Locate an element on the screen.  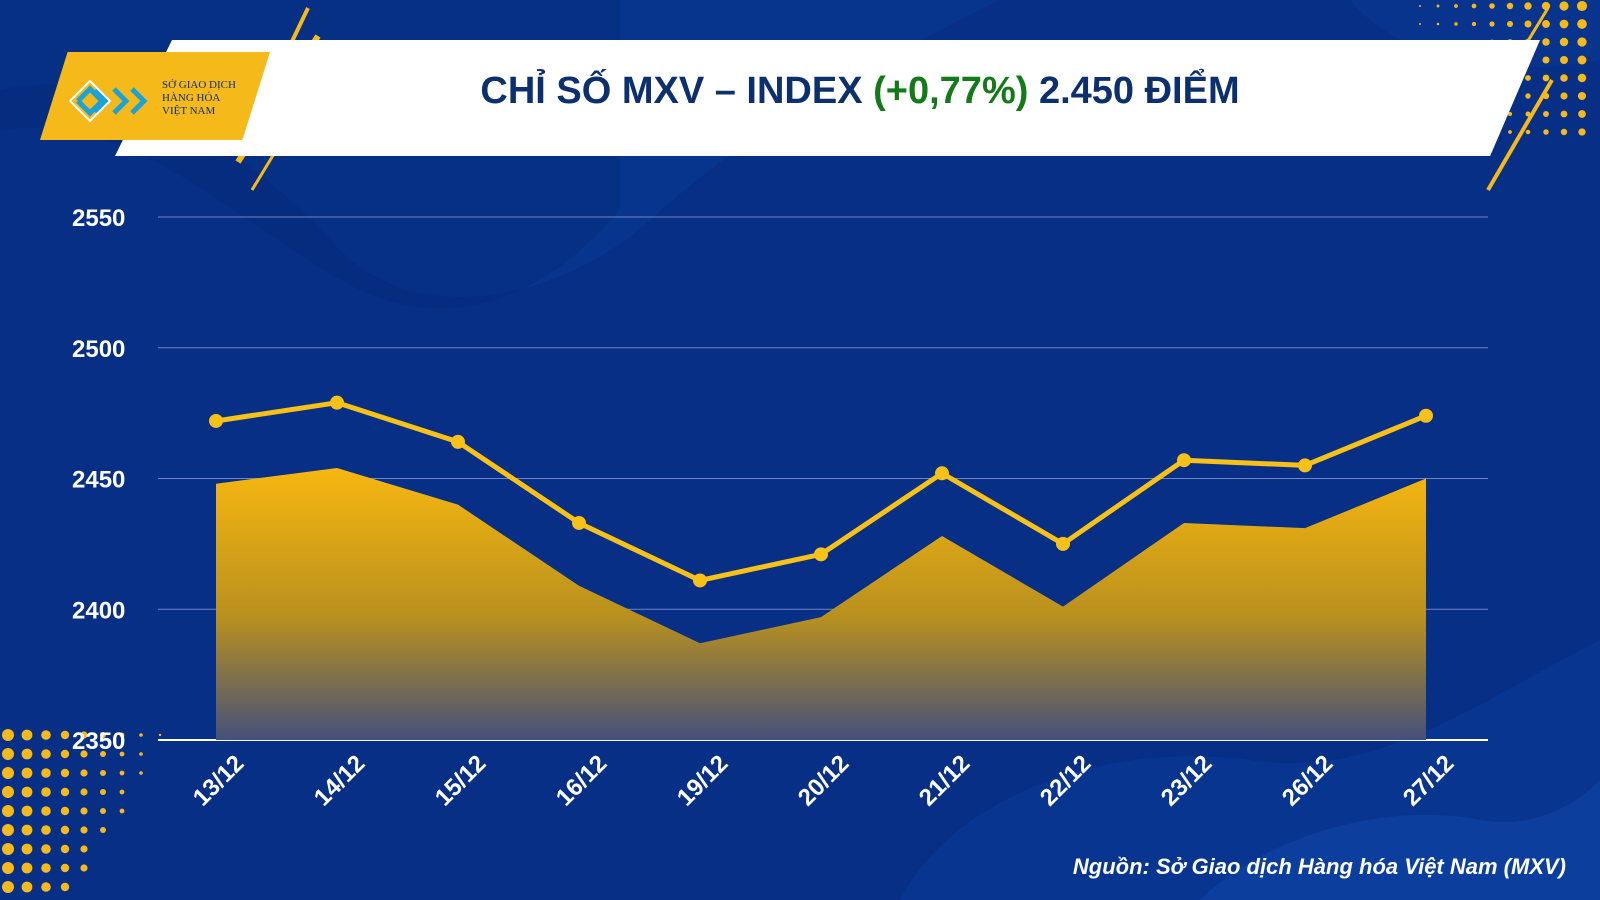
x-tick-label: 13/12 is located at coordinates (219, 781).